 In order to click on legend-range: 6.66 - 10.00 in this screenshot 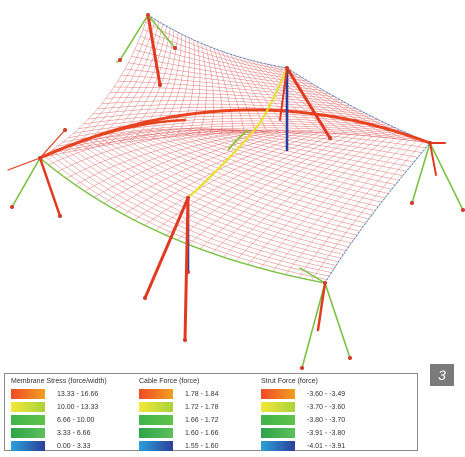, I will do `click(76, 420)`.